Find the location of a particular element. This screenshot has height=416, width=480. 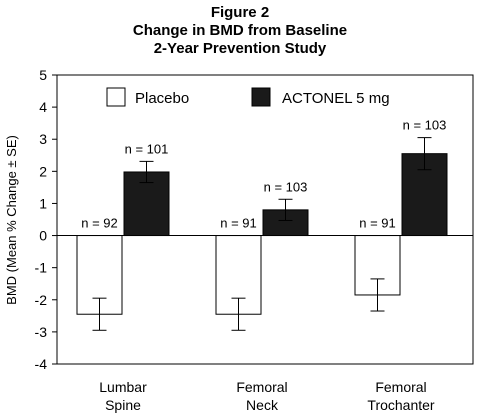

y-tick-label: -4 is located at coordinates (41, 364).